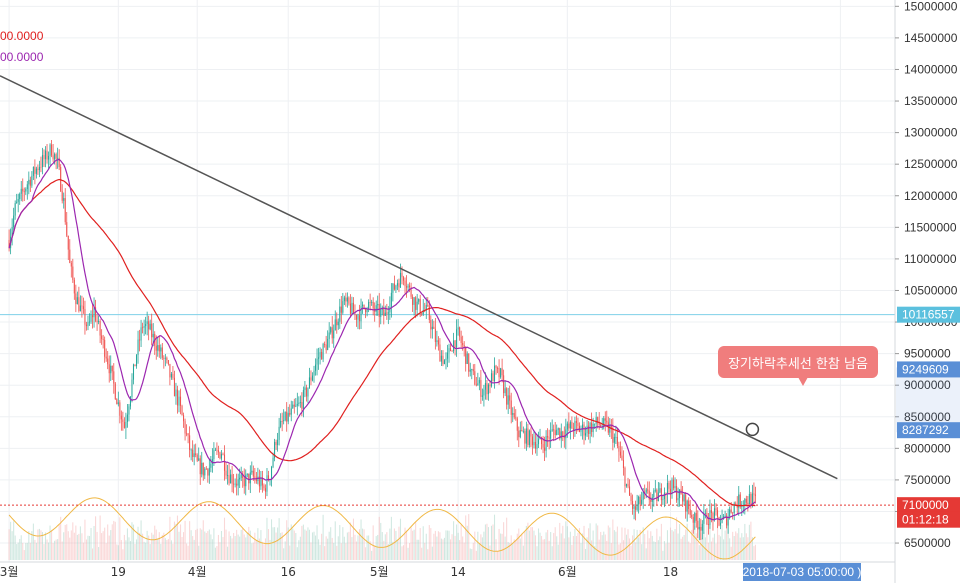 The width and height of the screenshot is (960, 583). I want to click on price-marker-label: 9249609, so click(925, 369).